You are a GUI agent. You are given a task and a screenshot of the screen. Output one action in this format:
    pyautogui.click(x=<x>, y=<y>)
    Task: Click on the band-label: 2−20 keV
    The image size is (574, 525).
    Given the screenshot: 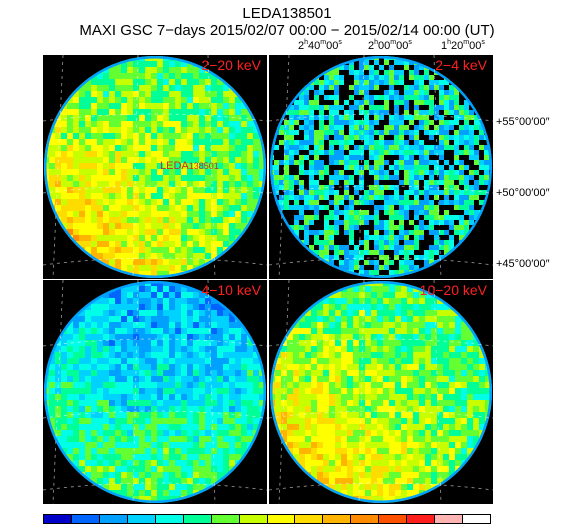 What is the action you would take?
    pyautogui.click(x=231, y=65)
    